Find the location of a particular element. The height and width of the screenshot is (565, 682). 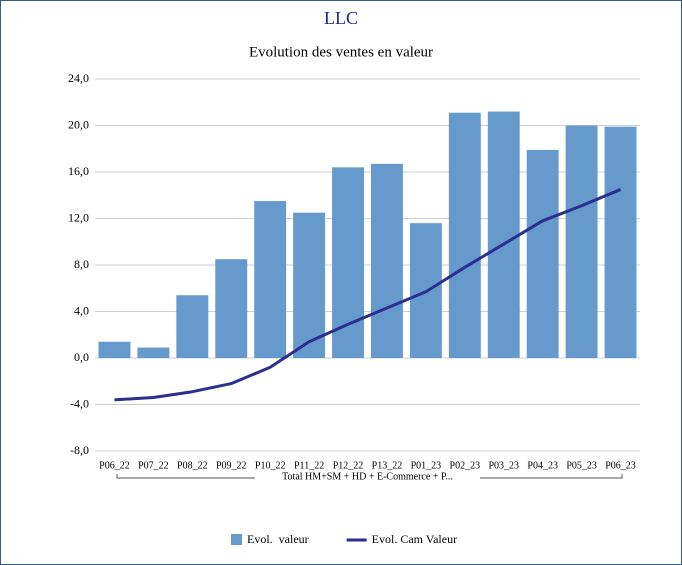

x-tick-label: P09_22 is located at coordinates (231, 465).